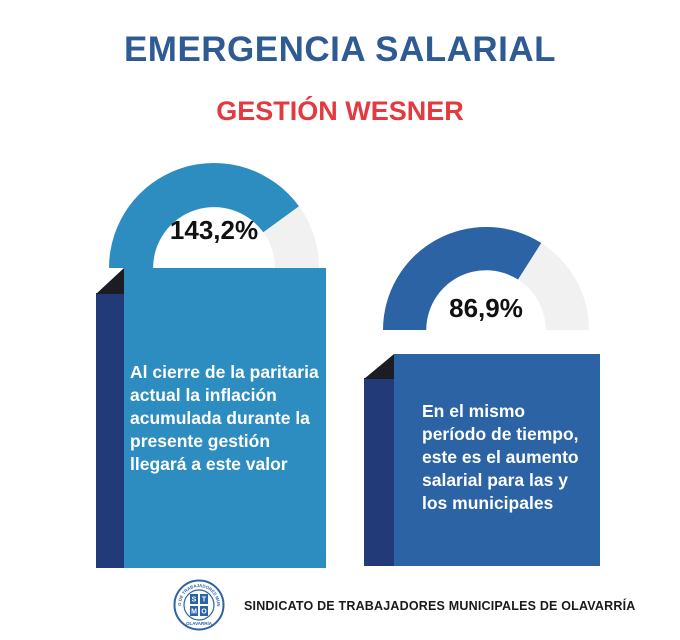 The image size is (680, 640). What do you see at coordinates (486, 308) in the screenshot?
I see `salary-percent: 86,9%` at bounding box center [486, 308].